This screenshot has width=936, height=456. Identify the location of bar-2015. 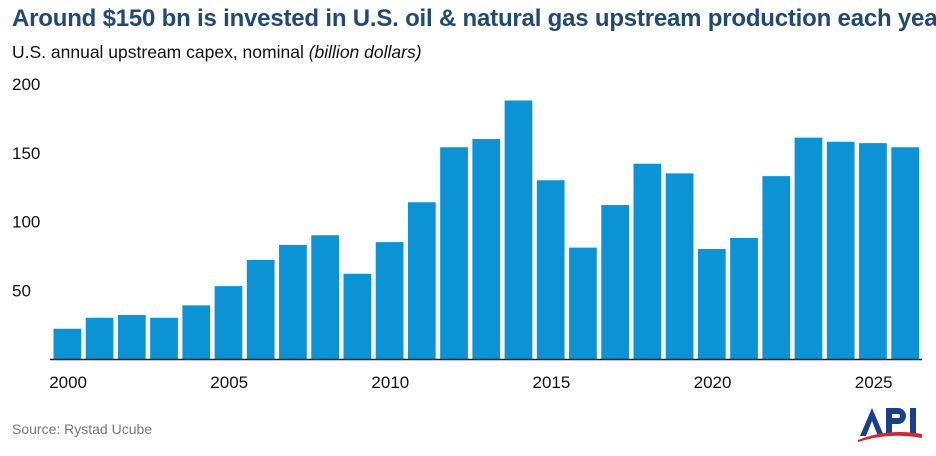
(550, 269).